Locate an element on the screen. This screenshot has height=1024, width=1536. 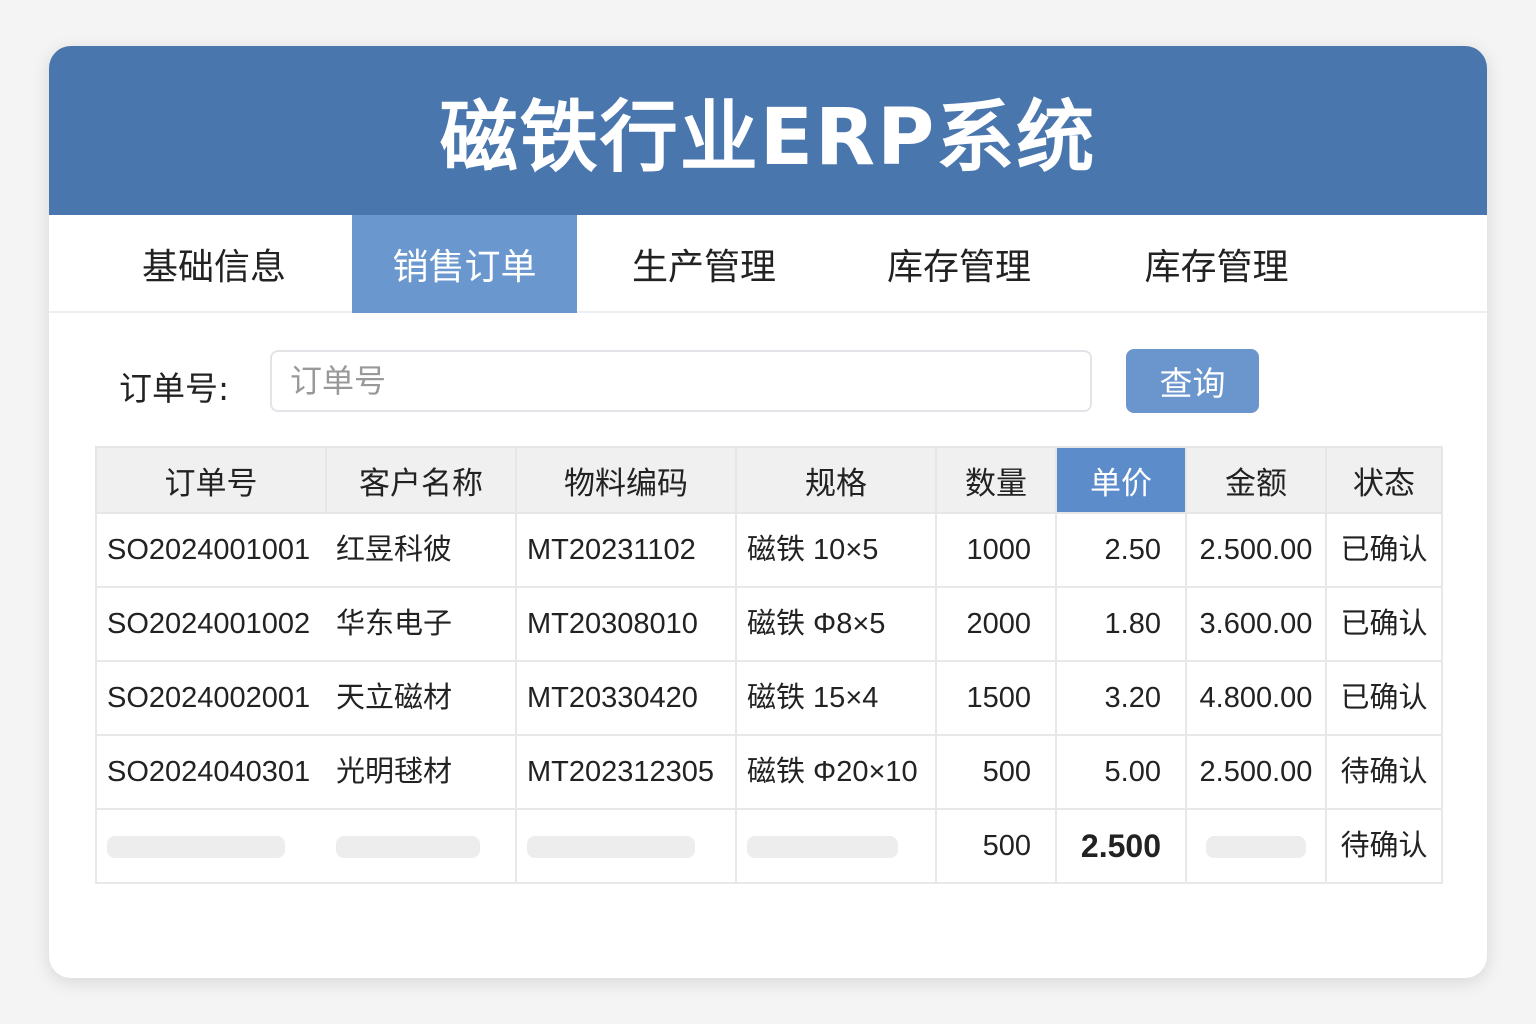
material-cell: MT20231102 is located at coordinates (626, 550).